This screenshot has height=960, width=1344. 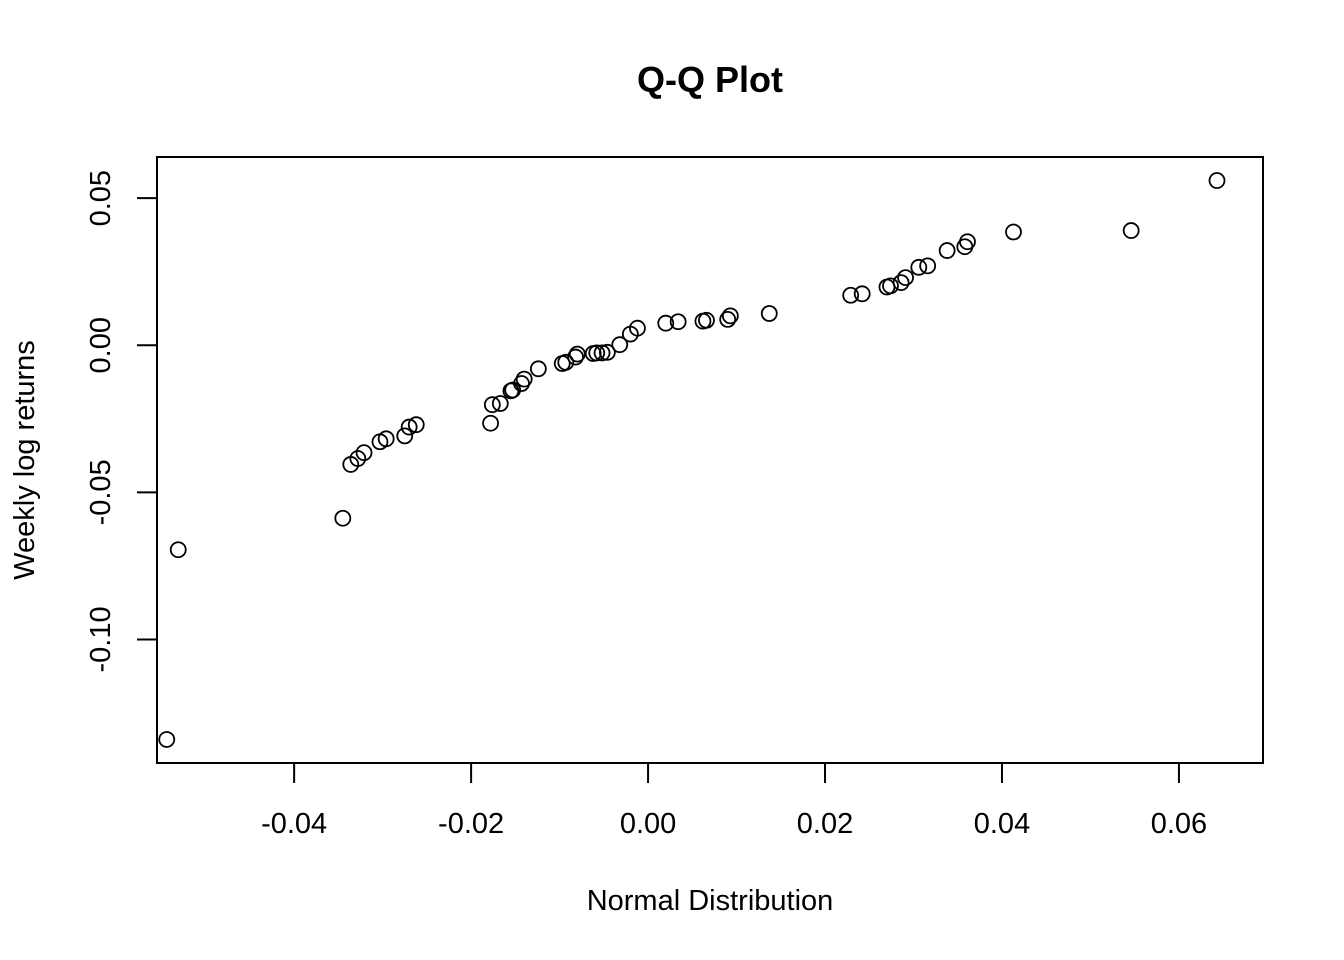 I want to click on x-tick-label: -0.02, so click(x=471, y=824).